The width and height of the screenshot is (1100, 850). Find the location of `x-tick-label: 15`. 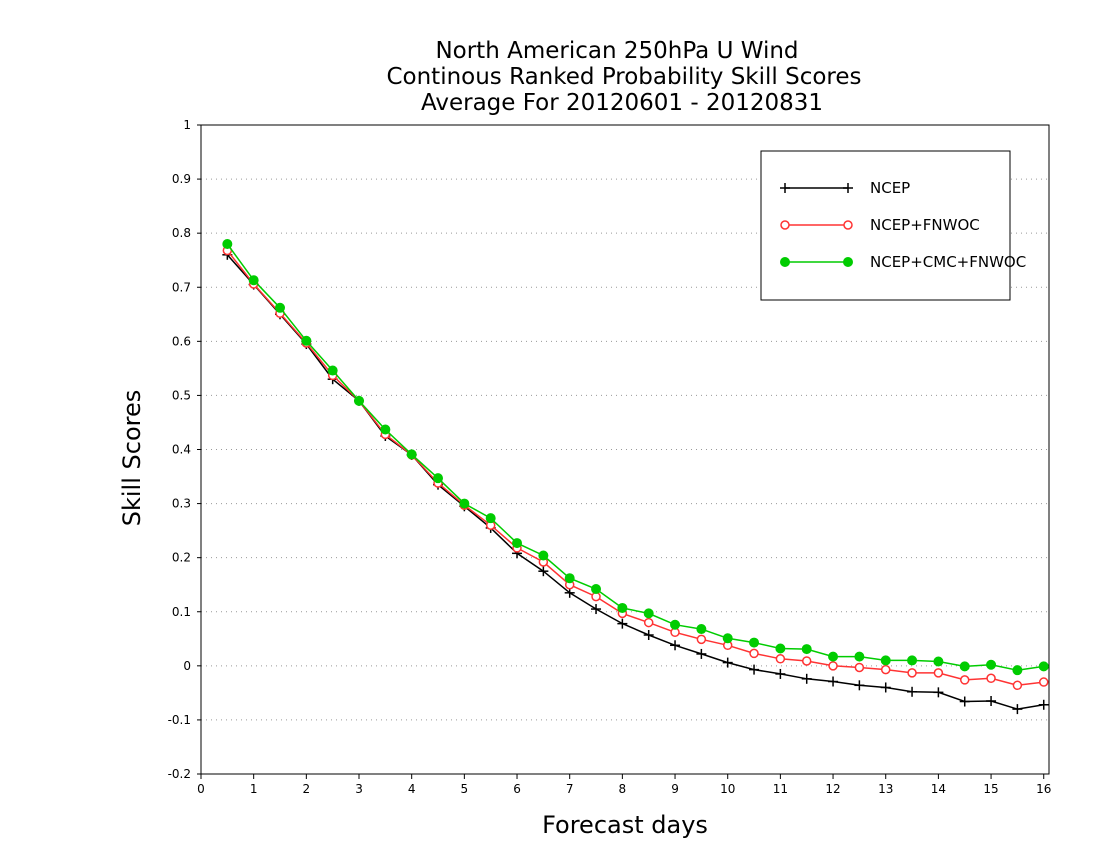

x-tick-label: 15 is located at coordinates (990, 789).